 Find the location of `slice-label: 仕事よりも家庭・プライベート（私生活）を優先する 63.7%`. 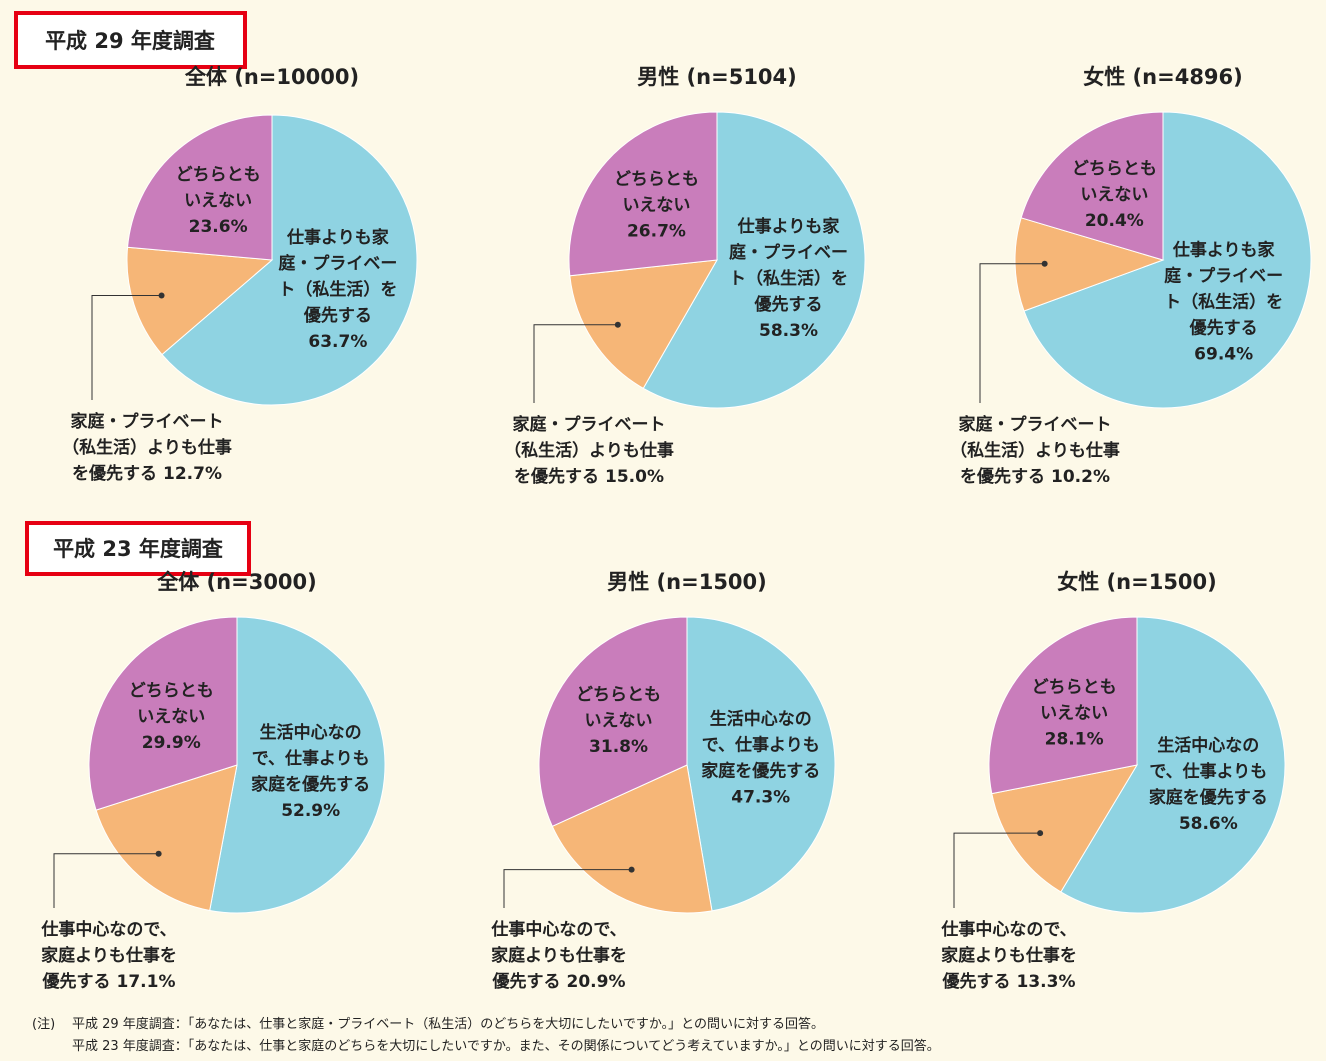

slice-label: 仕事よりも家庭・プライベート（私生活）を優先する 63.7% is located at coordinates (337, 289).